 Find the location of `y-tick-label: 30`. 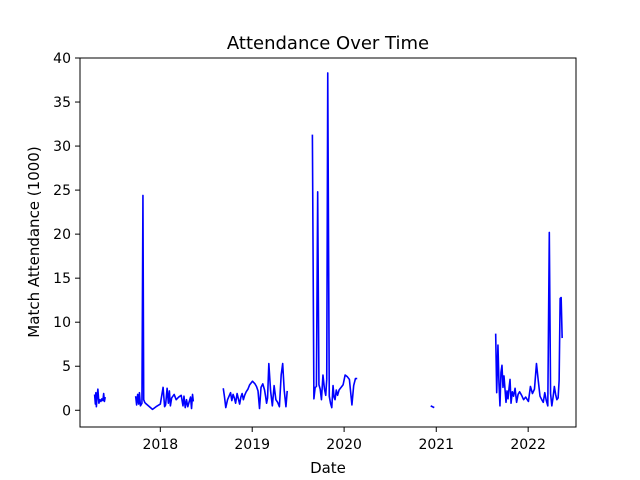

y-tick-label: 30 is located at coordinates (62, 147).